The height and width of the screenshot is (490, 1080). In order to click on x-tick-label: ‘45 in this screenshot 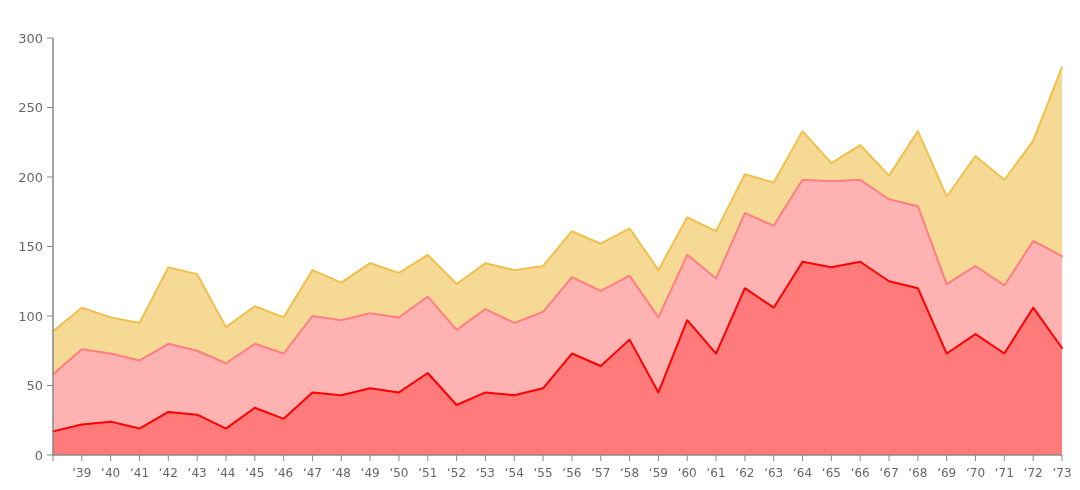, I will do `click(255, 473)`.